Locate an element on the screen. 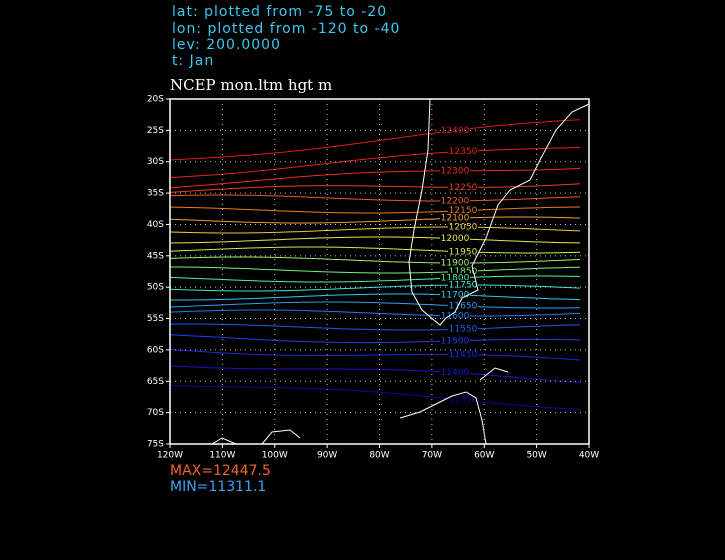  contour-label: 11400 is located at coordinates (455, 373).